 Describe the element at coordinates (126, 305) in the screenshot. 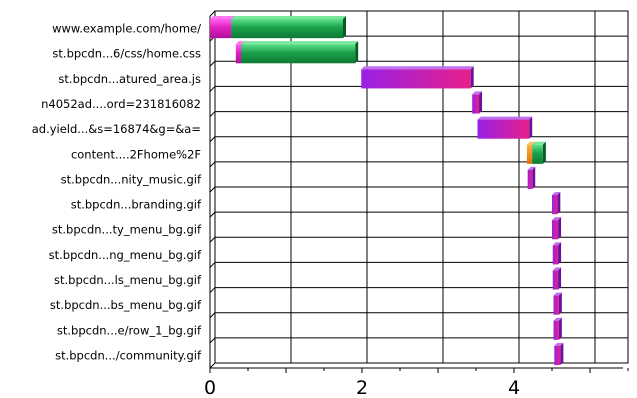

I see `row-label: st.bpcdn...bs_menu_bg.gif` at that location.